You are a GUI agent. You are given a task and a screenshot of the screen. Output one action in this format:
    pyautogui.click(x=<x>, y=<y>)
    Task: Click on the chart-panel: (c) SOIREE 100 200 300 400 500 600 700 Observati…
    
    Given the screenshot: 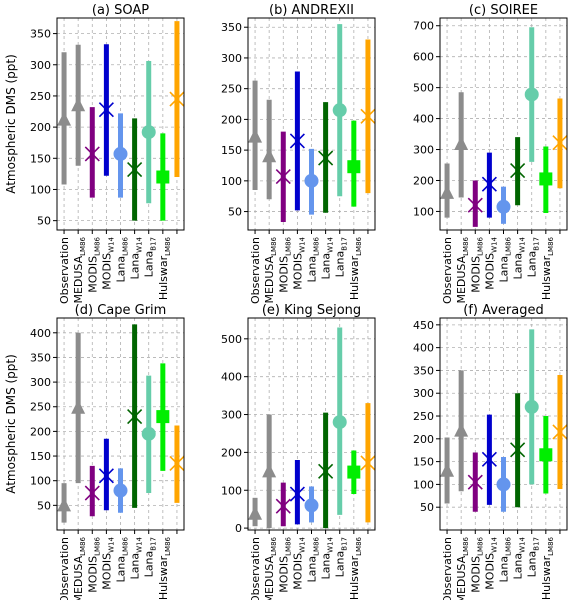 What is the action you would take?
    pyautogui.click(x=490, y=153)
    